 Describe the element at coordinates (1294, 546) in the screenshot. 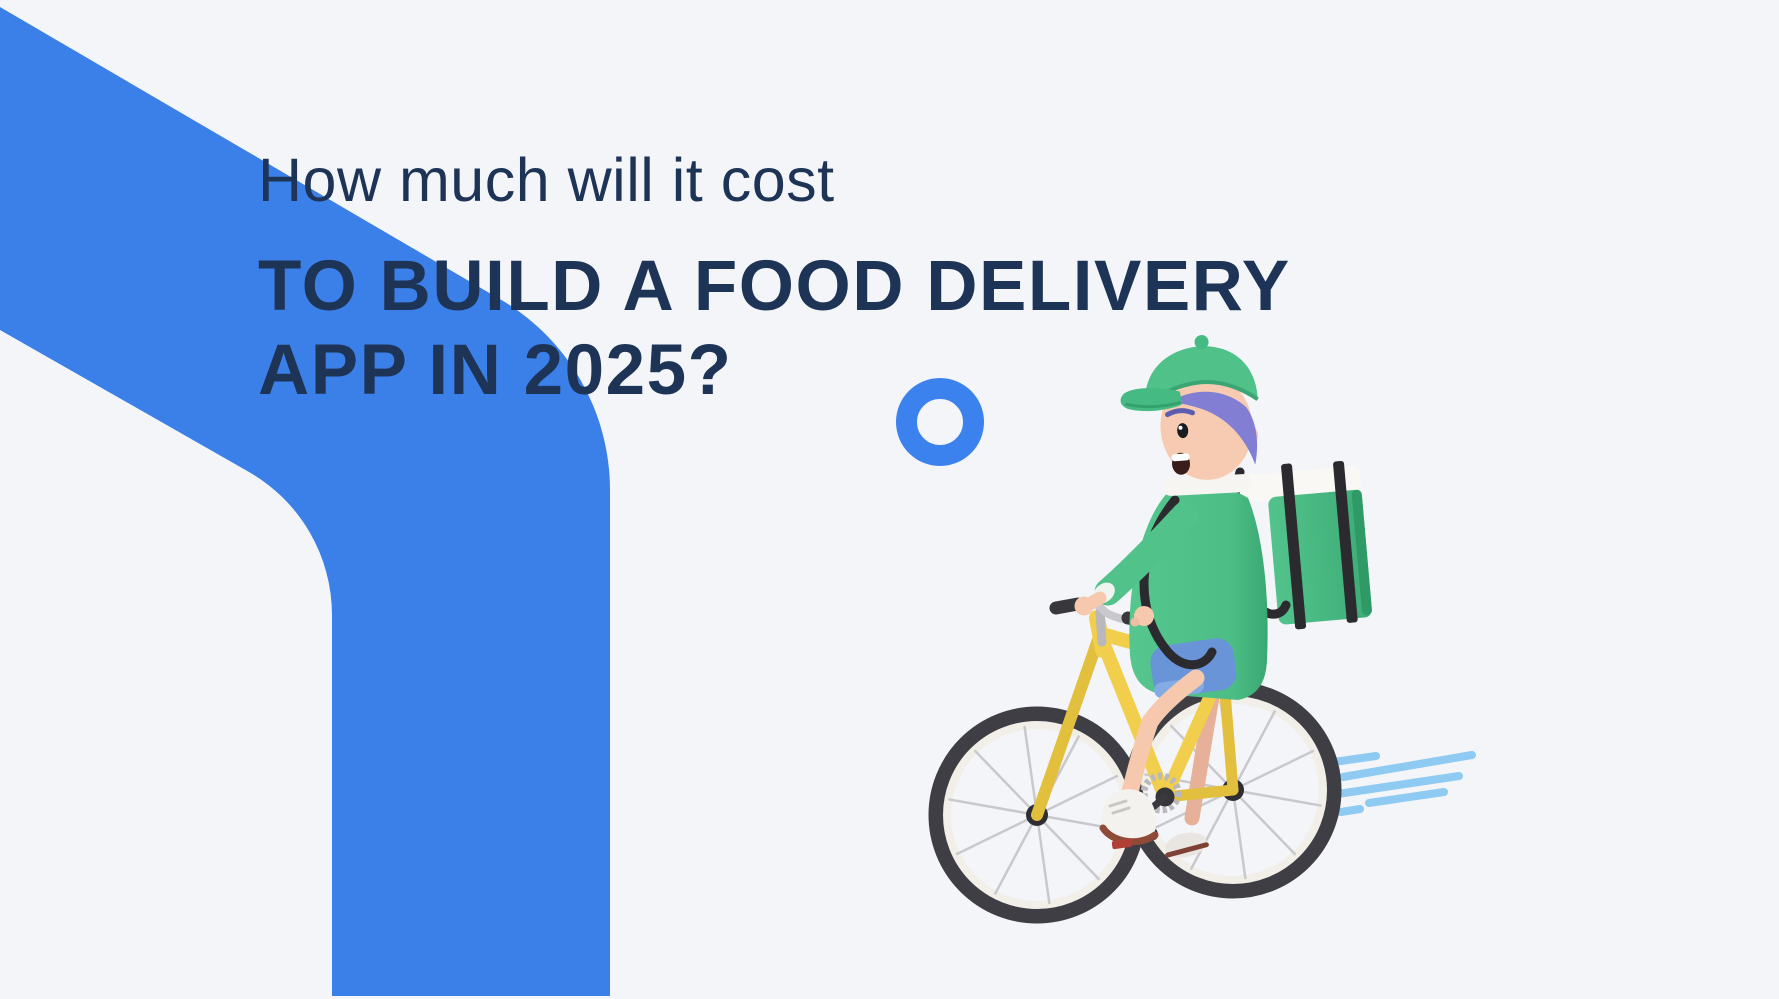

I see `box-strap-left` at that location.